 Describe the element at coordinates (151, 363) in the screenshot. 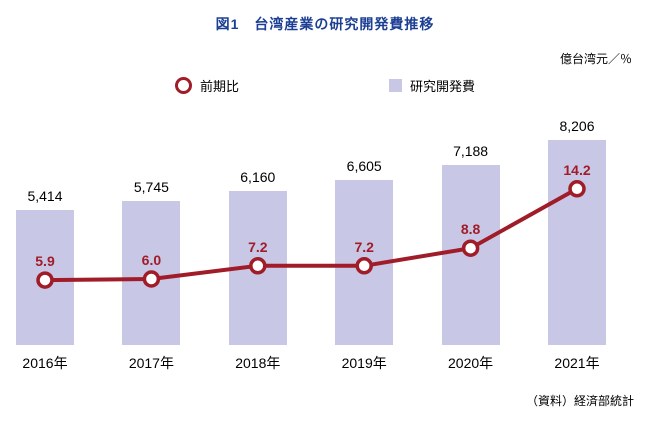

I see `x-axis-label: 2017年` at that location.